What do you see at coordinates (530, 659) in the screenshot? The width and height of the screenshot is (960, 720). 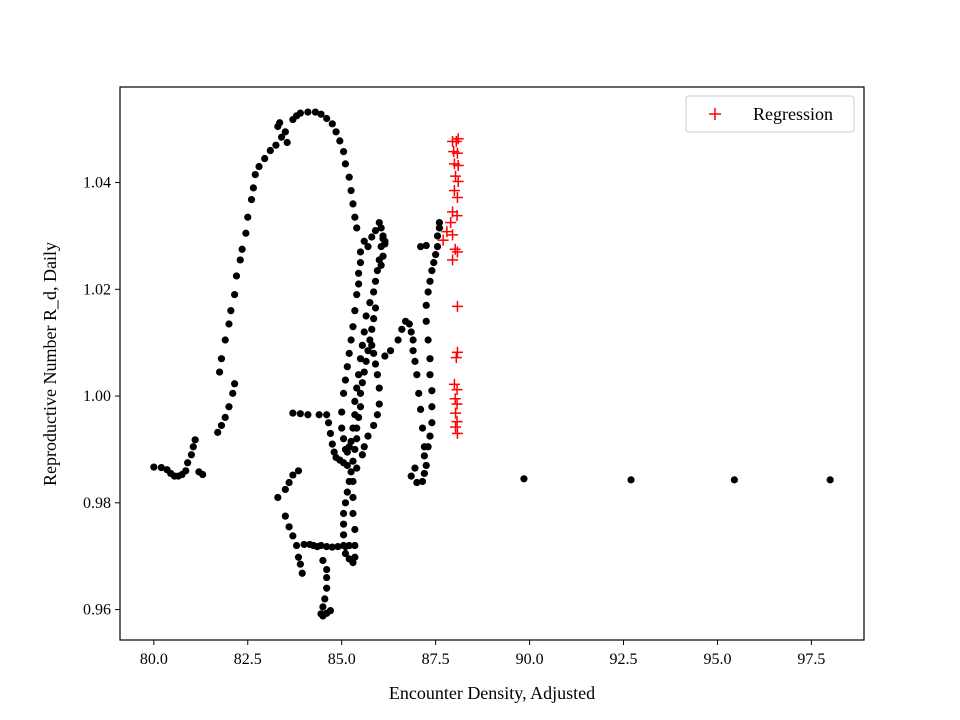 I see `x-tick-label: 90.0` at bounding box center [530, 659].